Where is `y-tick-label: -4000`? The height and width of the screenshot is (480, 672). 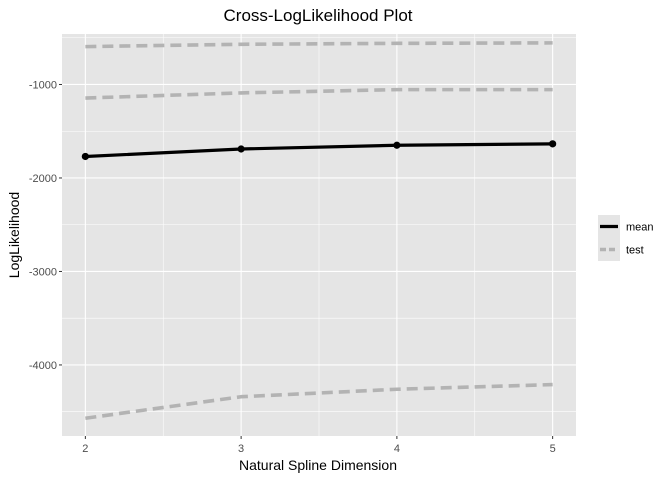 y-tick-label: -4000 is located at coordinates (43, 366).